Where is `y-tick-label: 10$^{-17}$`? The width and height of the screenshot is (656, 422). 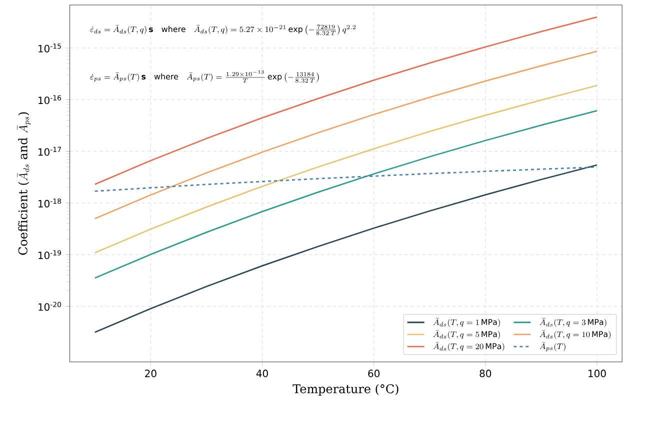 y-tick-label: 10$^{-17}$ is located at coordinates (49, 151).